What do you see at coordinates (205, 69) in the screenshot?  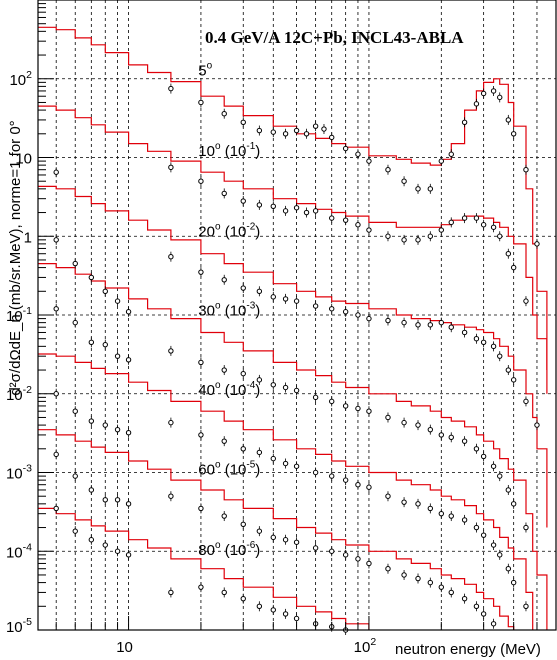 I see `series-label: 5o` at bounding box center [205, 69].